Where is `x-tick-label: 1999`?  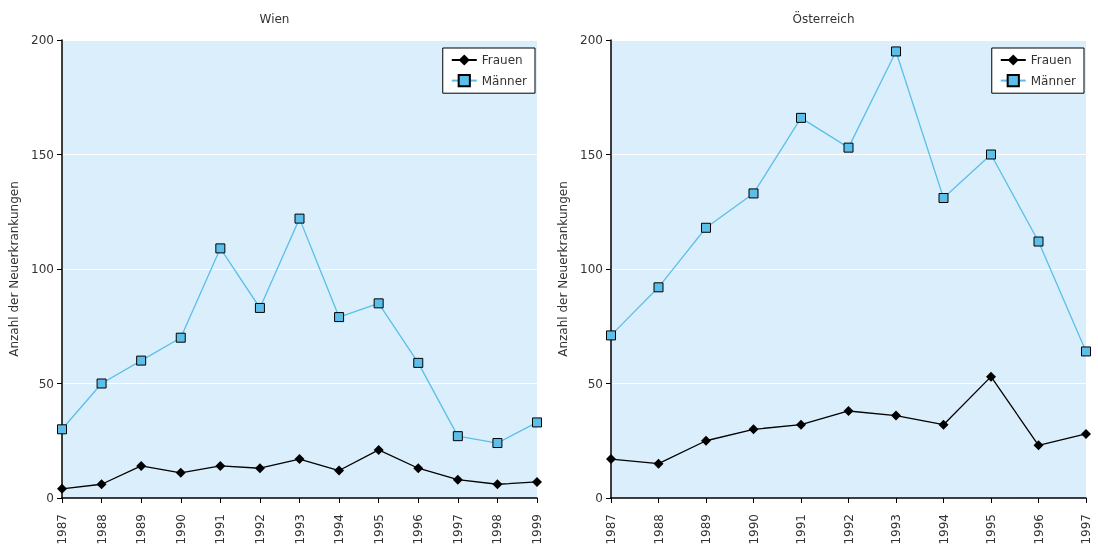 x-tick-label: 1999 is located at coordinates (537, 529).